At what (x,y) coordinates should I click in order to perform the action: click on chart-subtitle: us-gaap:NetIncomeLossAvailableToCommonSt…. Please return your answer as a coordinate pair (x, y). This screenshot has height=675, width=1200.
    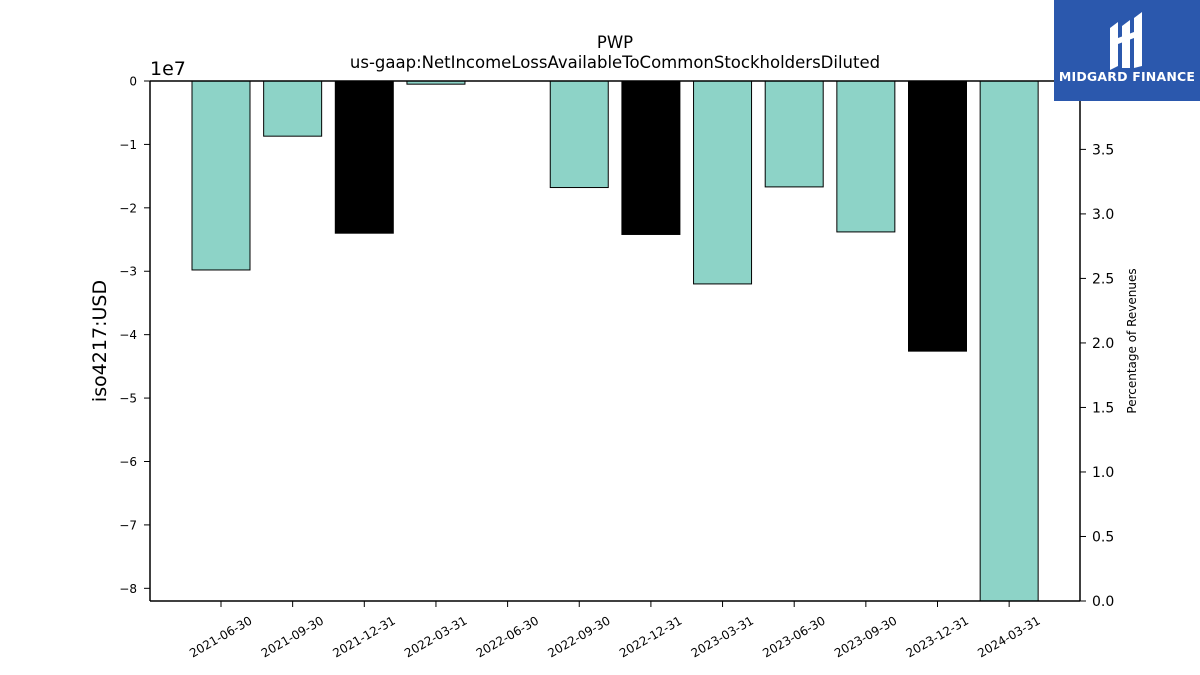
    Looking at the image, I should click on (615, 62).